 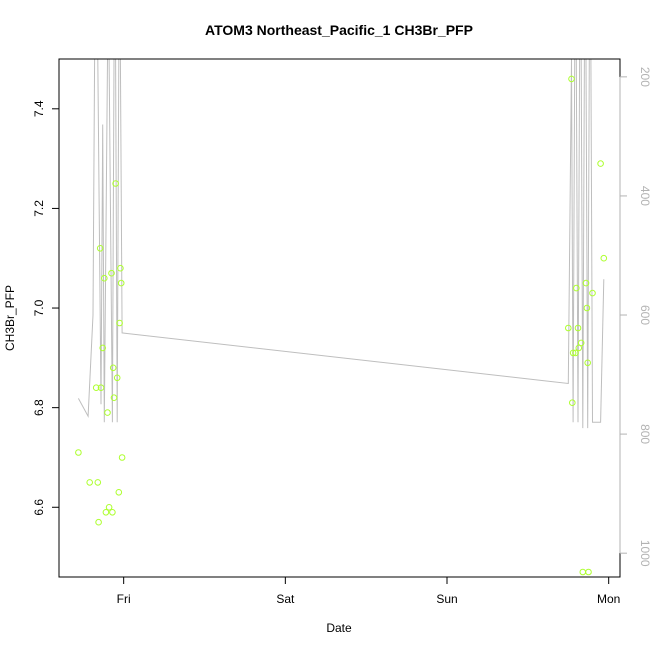 What do you see at coordinates (39, 307) in the screenshot?
I see `y-tick-label: 7.0` at bounding box center [39, 307].